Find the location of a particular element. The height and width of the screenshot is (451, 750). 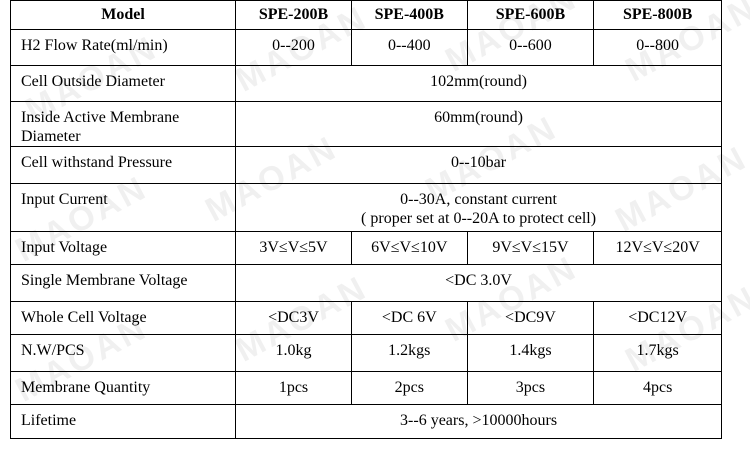

row-label: Membrane Quantity is located at coordinates (123, 388).